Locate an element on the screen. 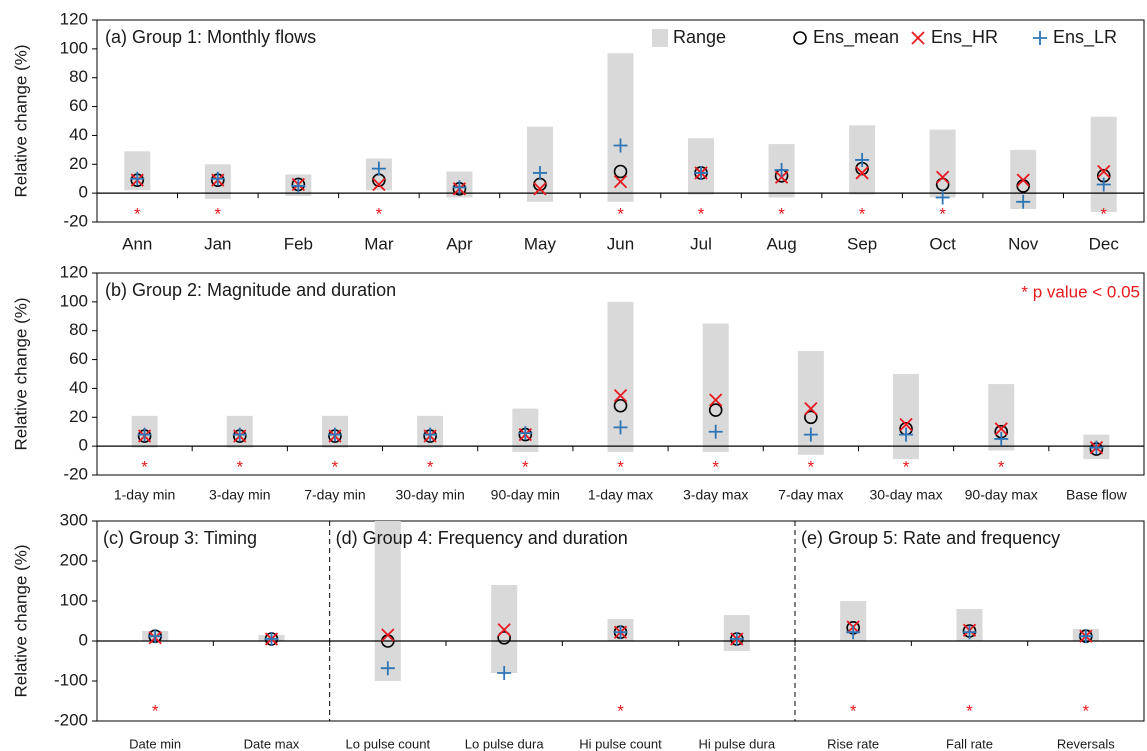  x-tick-label: Sep is located at coordinates (862, 243).